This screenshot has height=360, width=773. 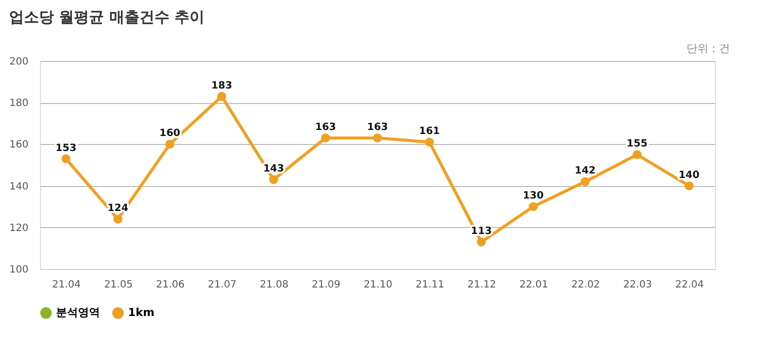 What do you see at coordinates (533, 285) in the screenshot?
I see `x-tick-label: 22.01` at bounding box center [533, 285].